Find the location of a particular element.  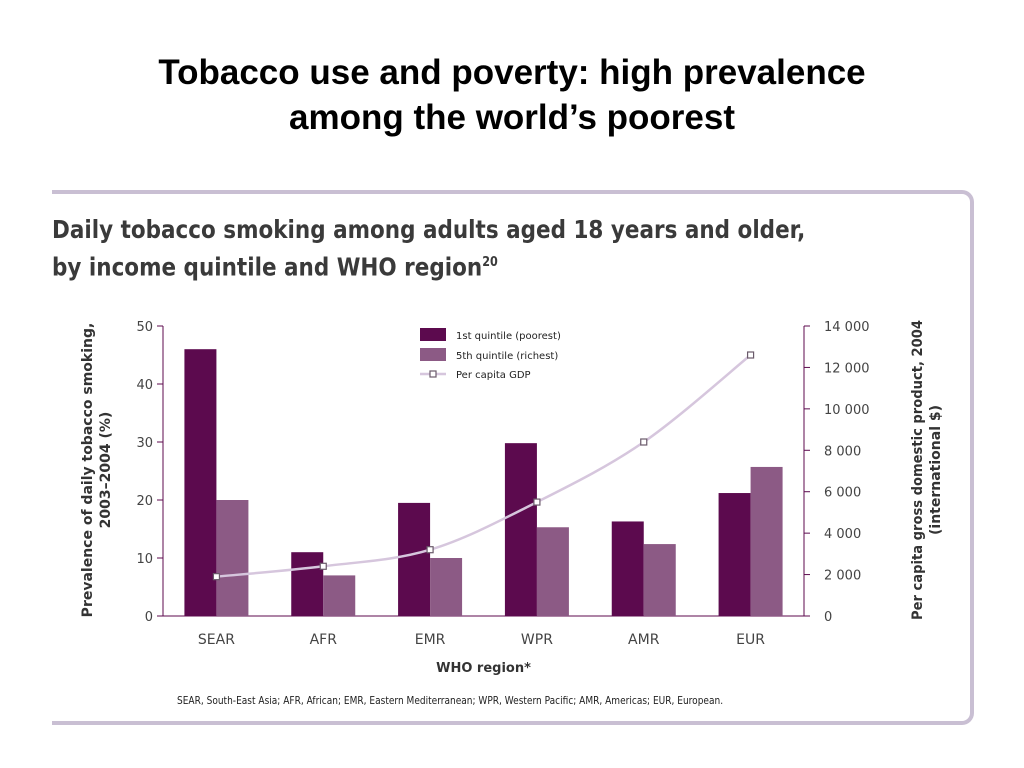

gdp-point-wpr is located at coordinates (537, 502).